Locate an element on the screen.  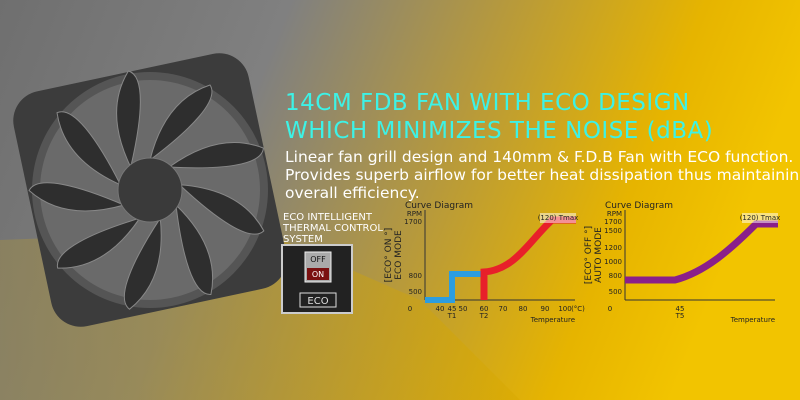
headline: 14CM FDB FAN WITH ECO DESIGN is located at coordinates (487, 103).